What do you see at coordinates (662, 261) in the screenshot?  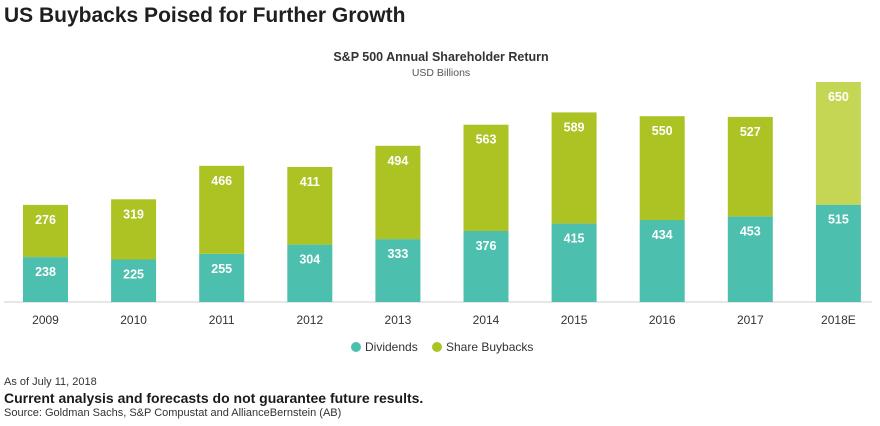 I see `bar-dividends-2016` at bounding box center [662, 261].